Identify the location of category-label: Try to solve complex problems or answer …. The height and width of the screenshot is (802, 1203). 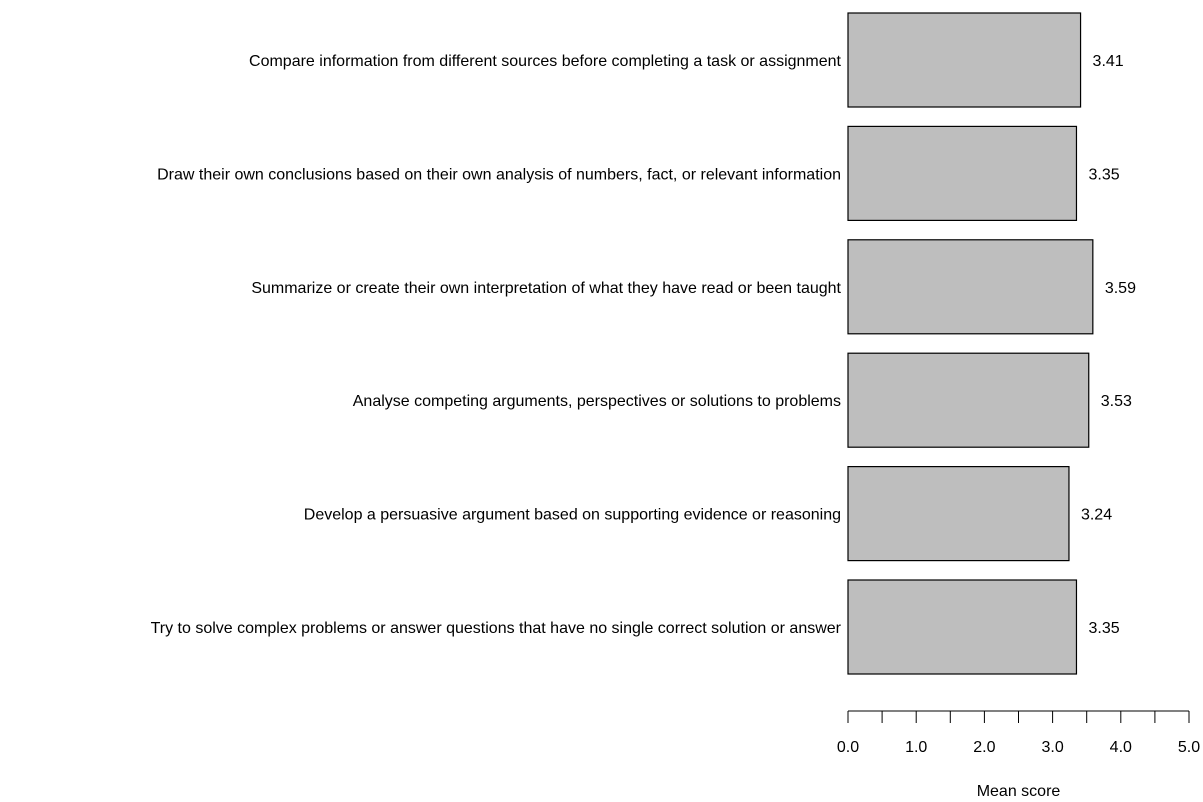
(496, 628).